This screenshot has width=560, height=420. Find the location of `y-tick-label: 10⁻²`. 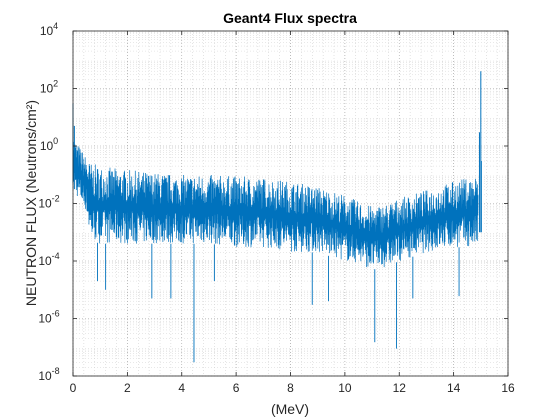

y-tick-label: 10⁻² is located at coordinates (48, 202).